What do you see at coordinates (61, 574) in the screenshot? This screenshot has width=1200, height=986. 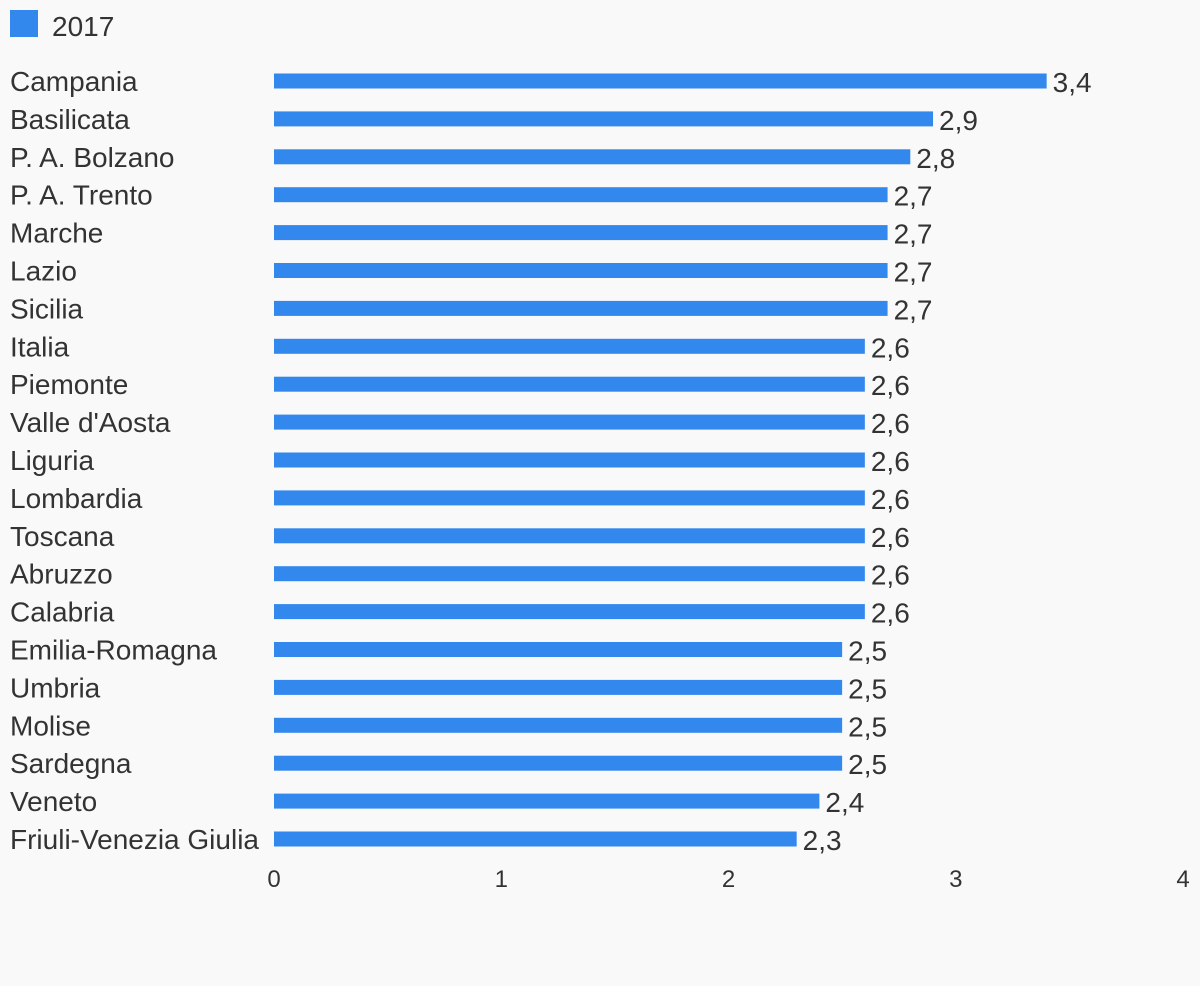 I see `category-label: Abruzzo` at bounding box center [61, 574].